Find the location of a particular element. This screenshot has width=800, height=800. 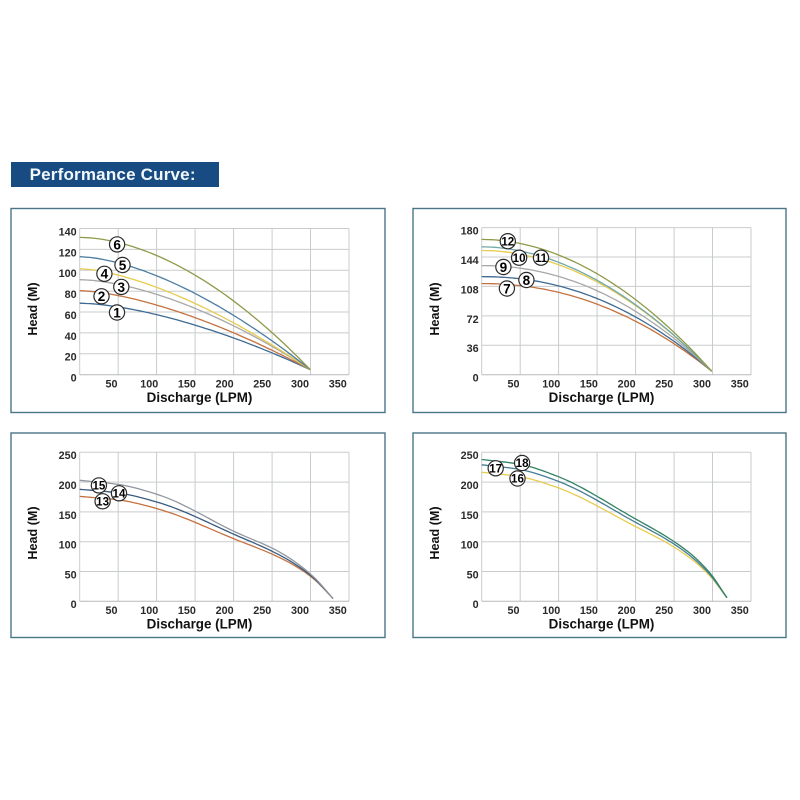

svg-text: 60 is located at coordinates (71, 316).